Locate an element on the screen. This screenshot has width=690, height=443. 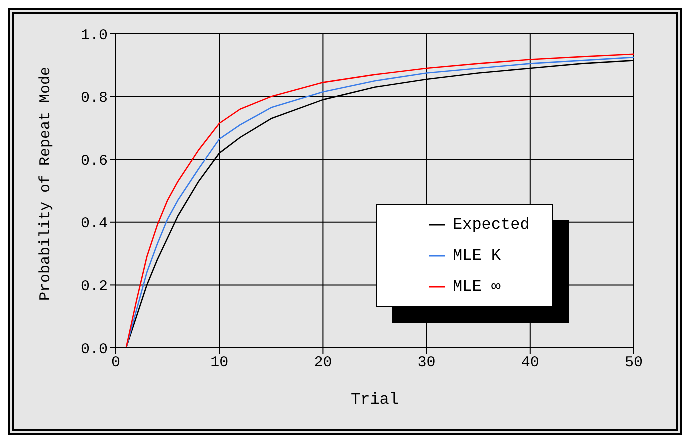
x-tick-label: 20 is located at coordinates (323, 363).